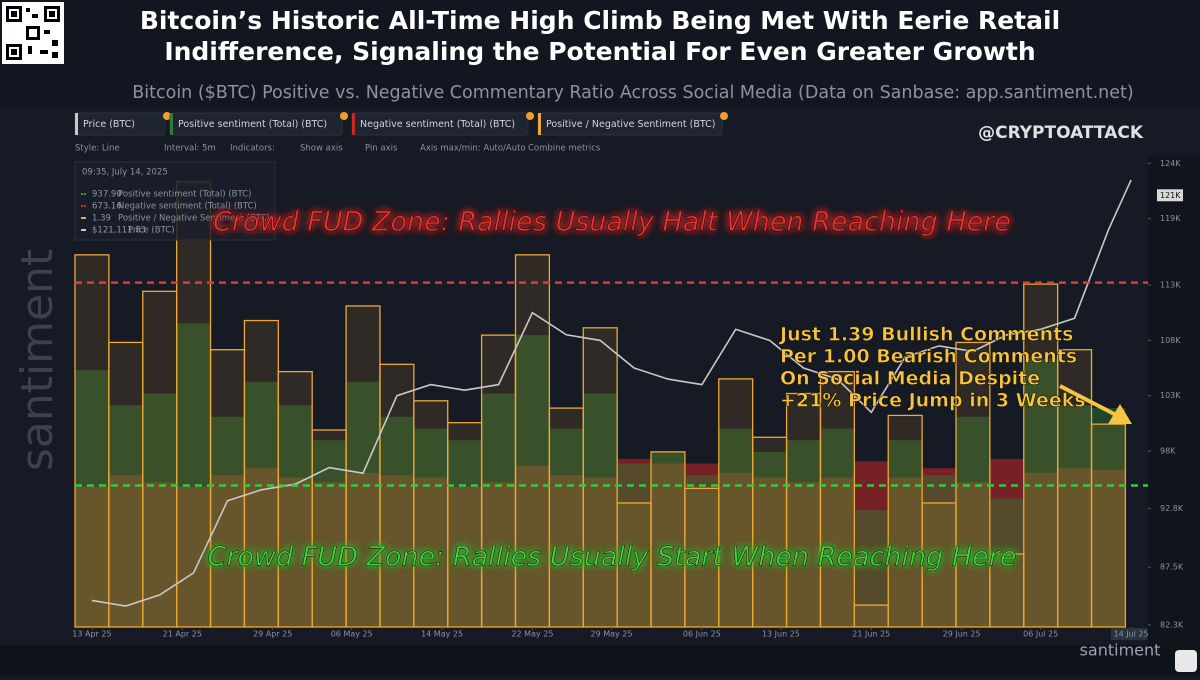  Describe the element at coordinates (125, 173) in the screenshot. I see `tooltip-time: 09:35, July 14, 2025` at that location.